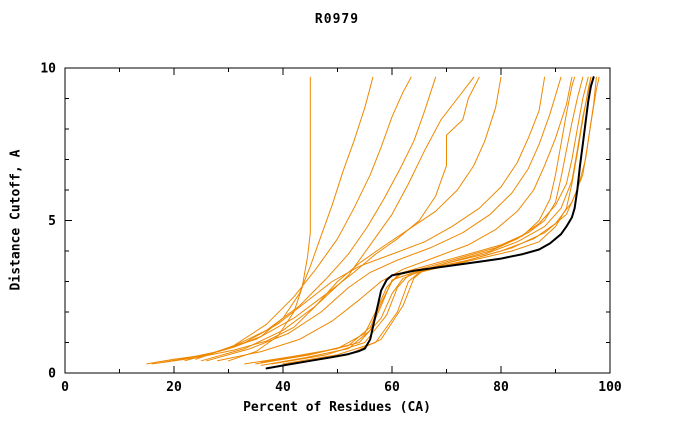  What do you see at coordinates (52, 374) in the screenshot?
I see `y-tick-label: 0` at bounding box center [52, 374].